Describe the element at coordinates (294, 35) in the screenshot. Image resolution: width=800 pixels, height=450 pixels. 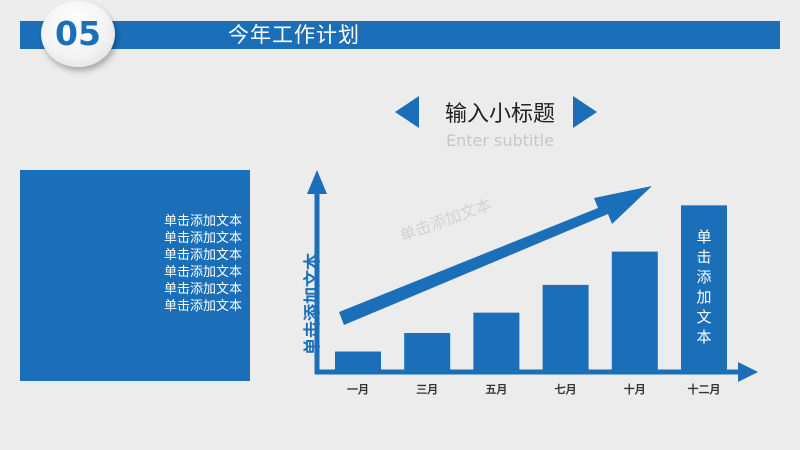
I see `page-title: 今年工作计划` at that location.